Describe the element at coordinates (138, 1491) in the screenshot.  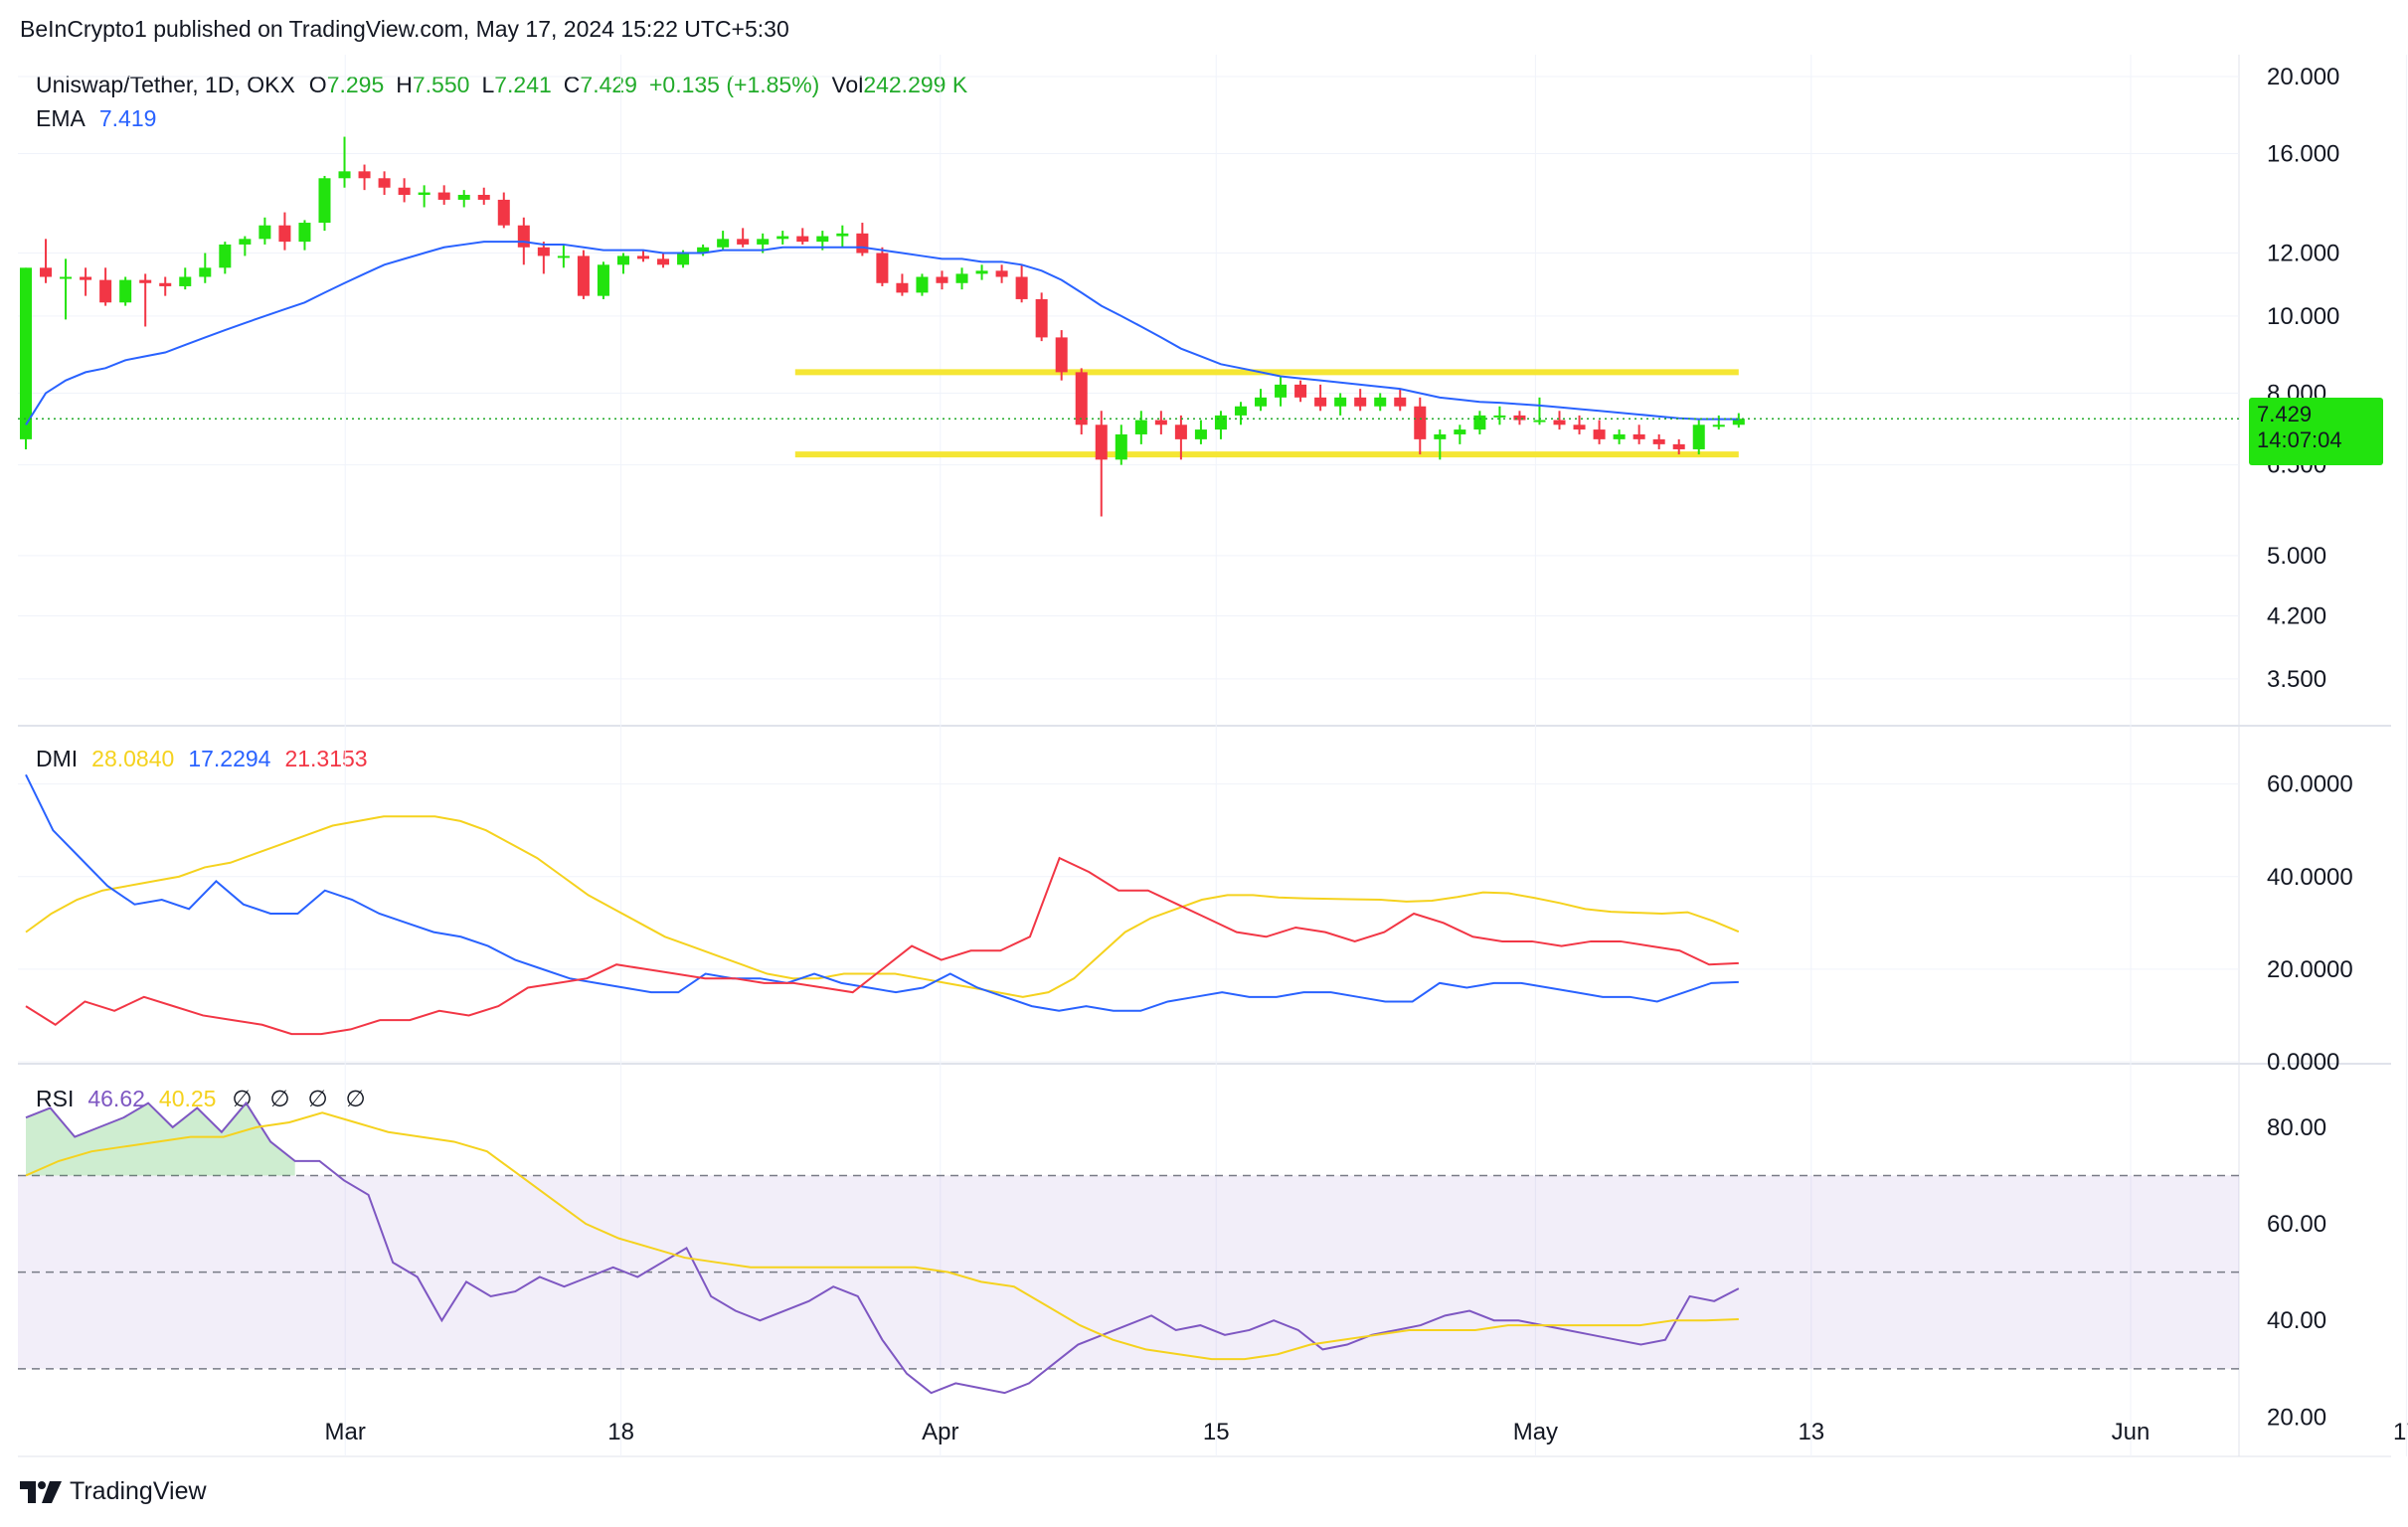
I see `footer-brand: TradingView` at that location.